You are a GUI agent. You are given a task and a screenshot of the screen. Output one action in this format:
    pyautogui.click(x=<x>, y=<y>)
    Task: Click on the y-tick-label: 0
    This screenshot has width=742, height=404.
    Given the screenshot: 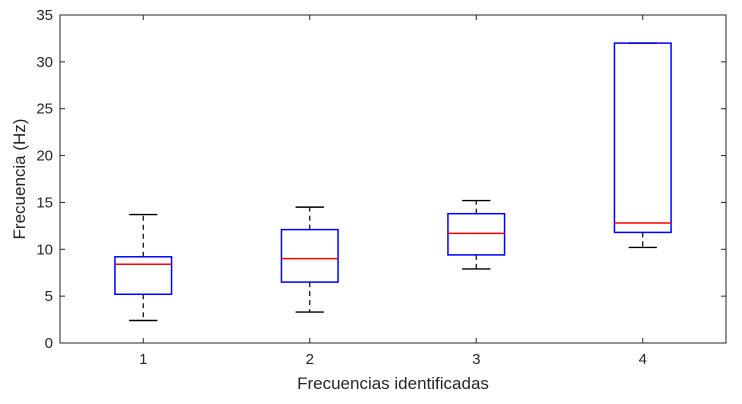 What is the action you would take?
    pyautogui.click(x=49, y=343)
    